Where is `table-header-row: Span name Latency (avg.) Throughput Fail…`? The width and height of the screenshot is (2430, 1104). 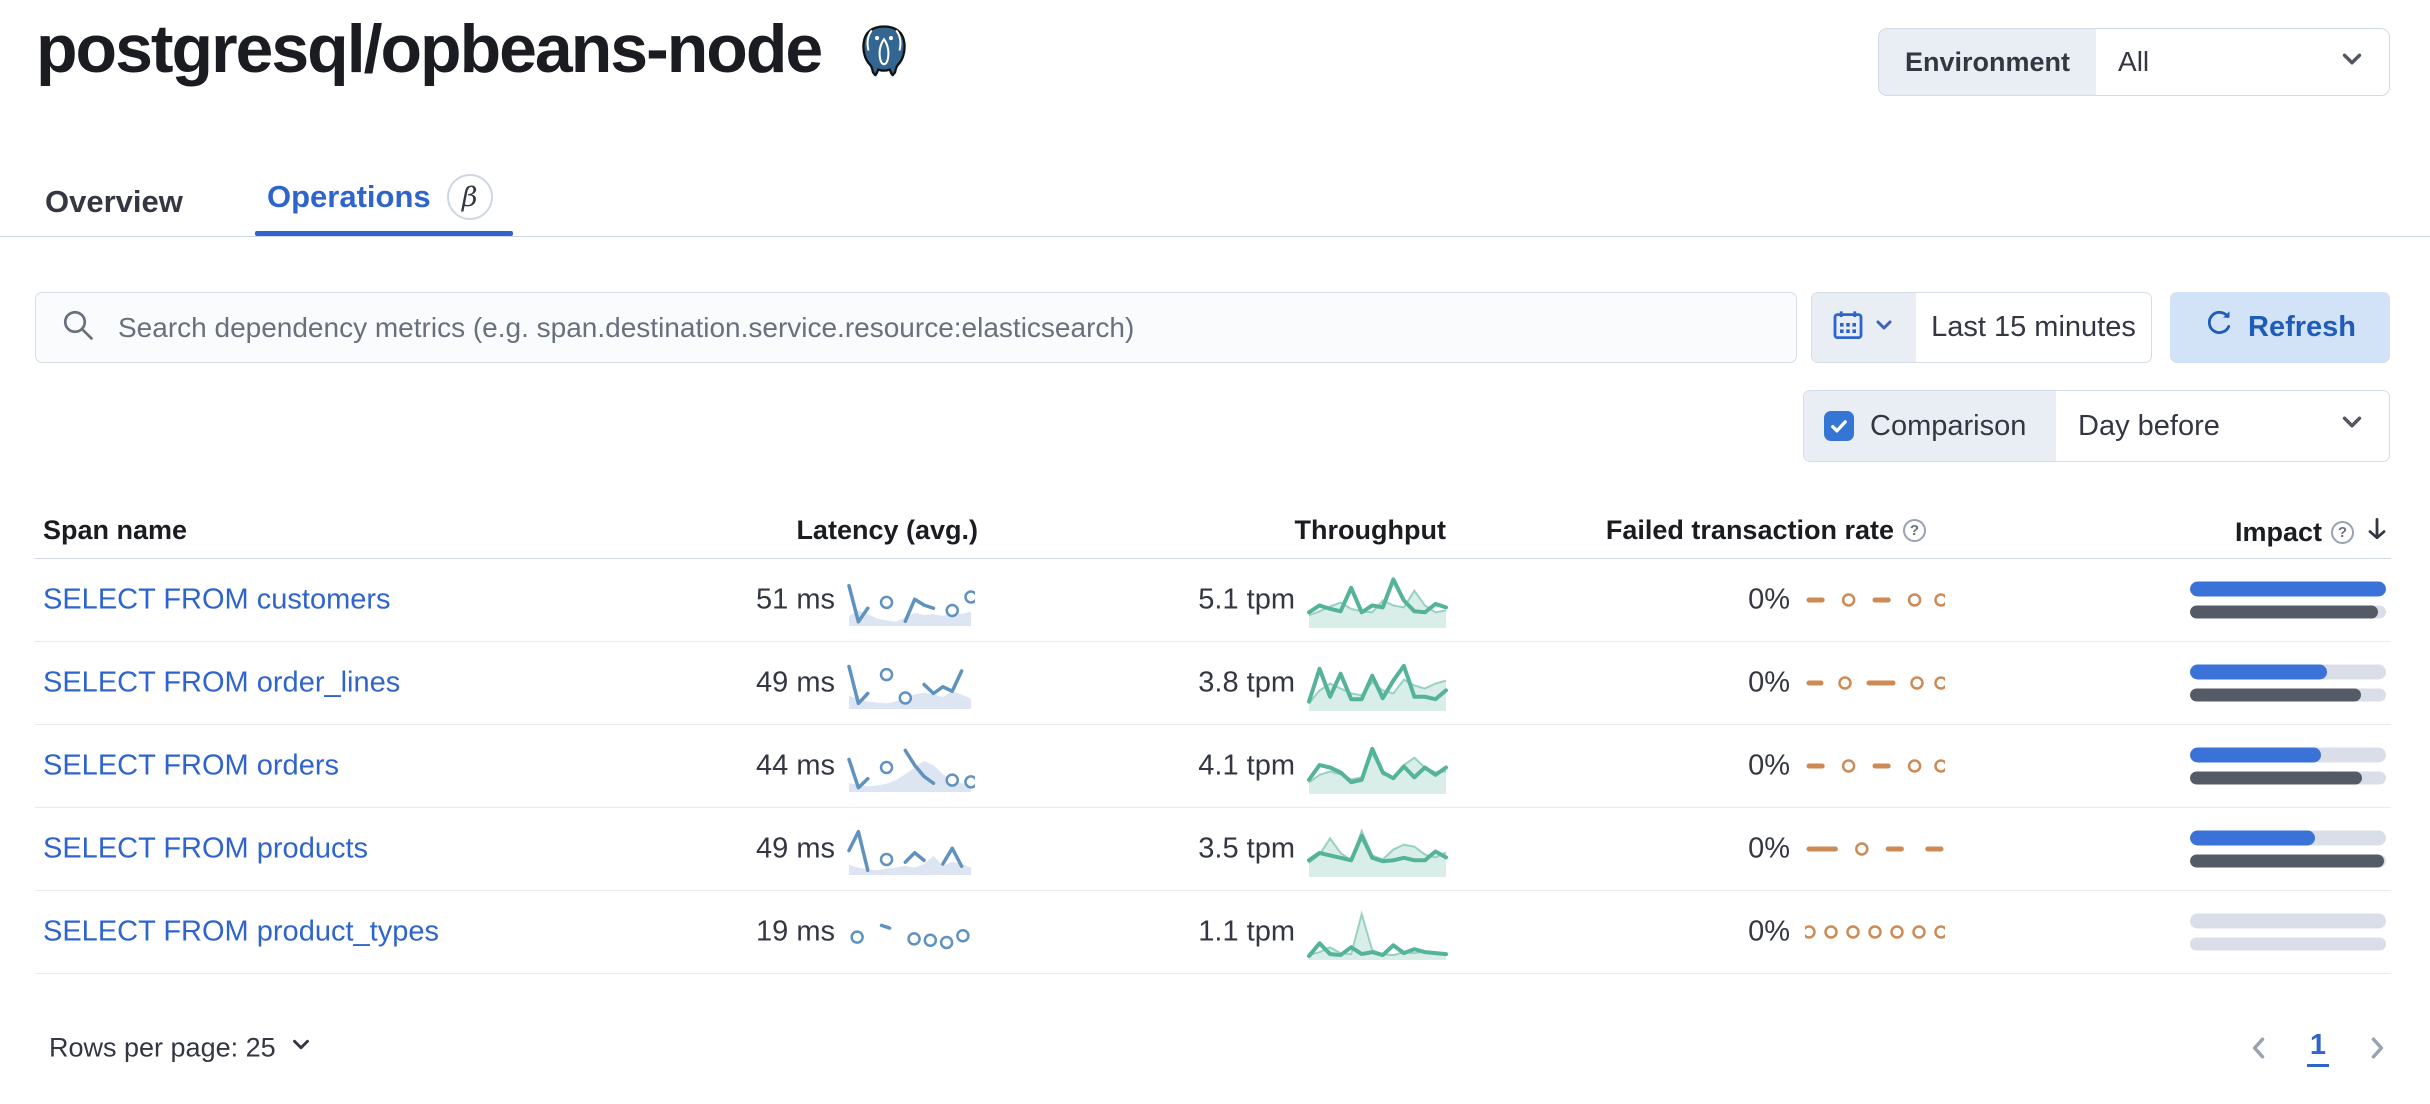
table-header-row: Span name Latency (avg.) Throughput Fail… is located at coordinates (1213, 537).